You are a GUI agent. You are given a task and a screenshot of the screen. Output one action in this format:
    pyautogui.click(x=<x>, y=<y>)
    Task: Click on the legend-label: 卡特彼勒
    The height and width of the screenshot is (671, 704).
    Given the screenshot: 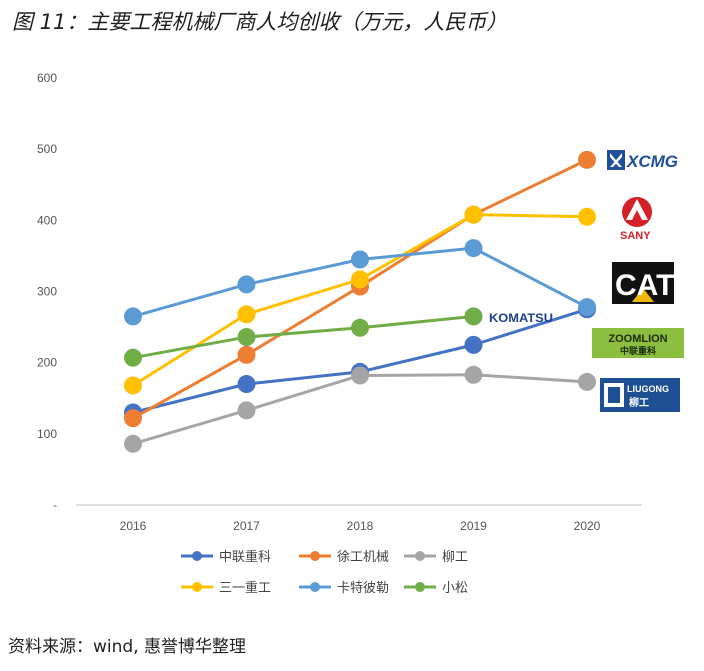 What is the action you would take?
    pyautogui.click(x=363, y=588)
    